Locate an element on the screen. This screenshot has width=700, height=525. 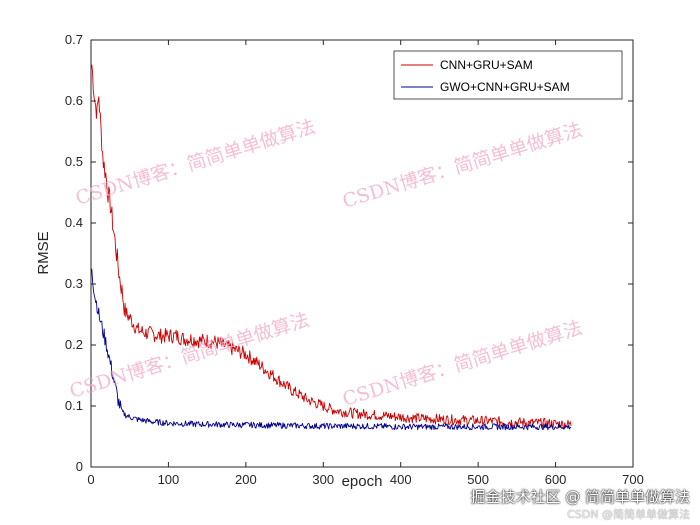
x-tick-label: 700 is located at coordinates (633, 479).